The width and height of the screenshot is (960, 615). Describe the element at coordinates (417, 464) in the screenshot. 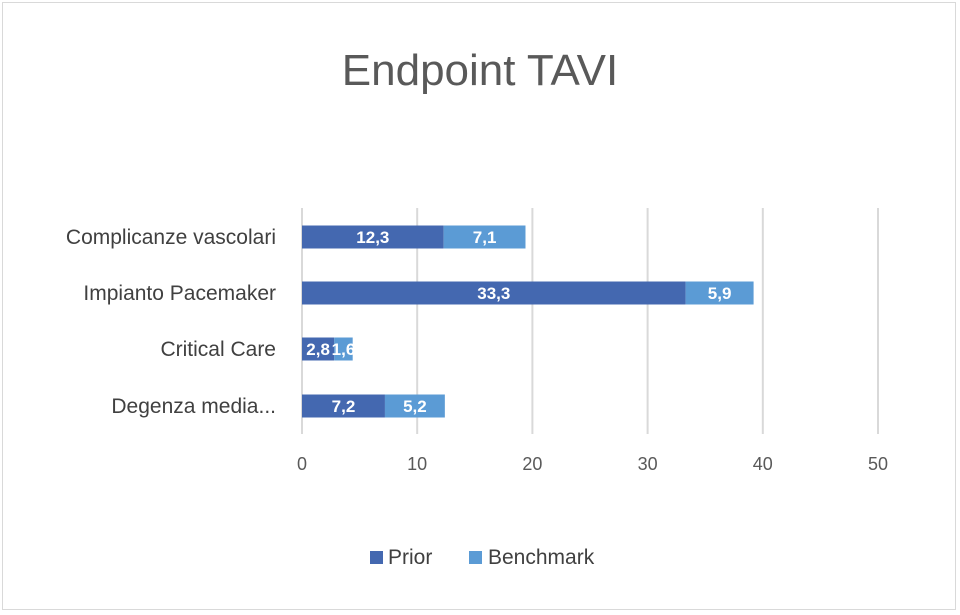

I see `x-tick-label: 10` at that location.